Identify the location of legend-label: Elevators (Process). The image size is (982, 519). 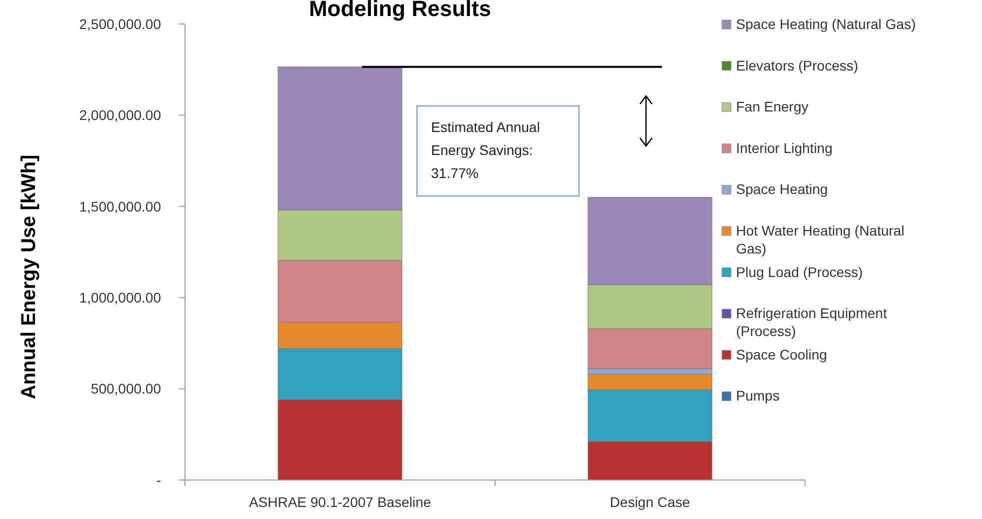
(797, 65).